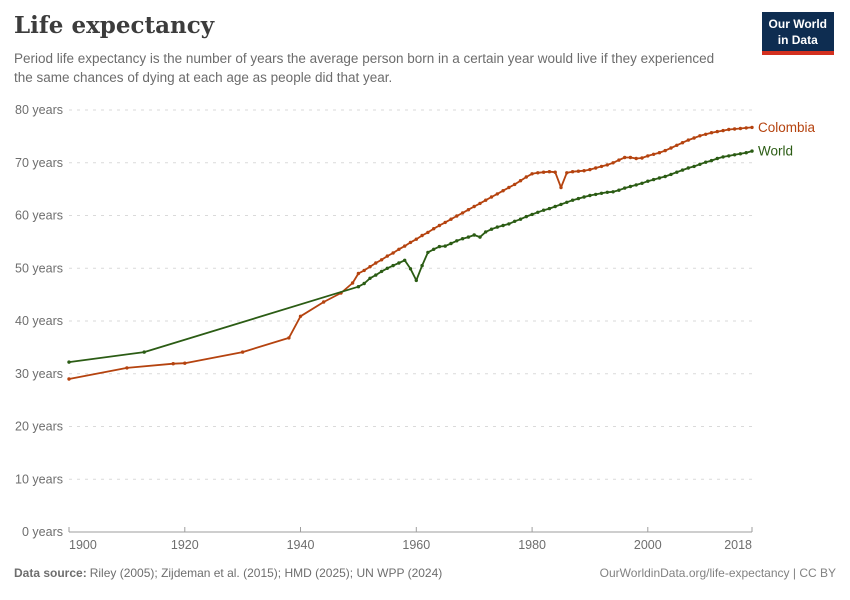 This screenshot has width=850, height=600. Describe the element at coordinates (416, 545) in the screenshot. I see `x-tick-label: 1960` at that location.